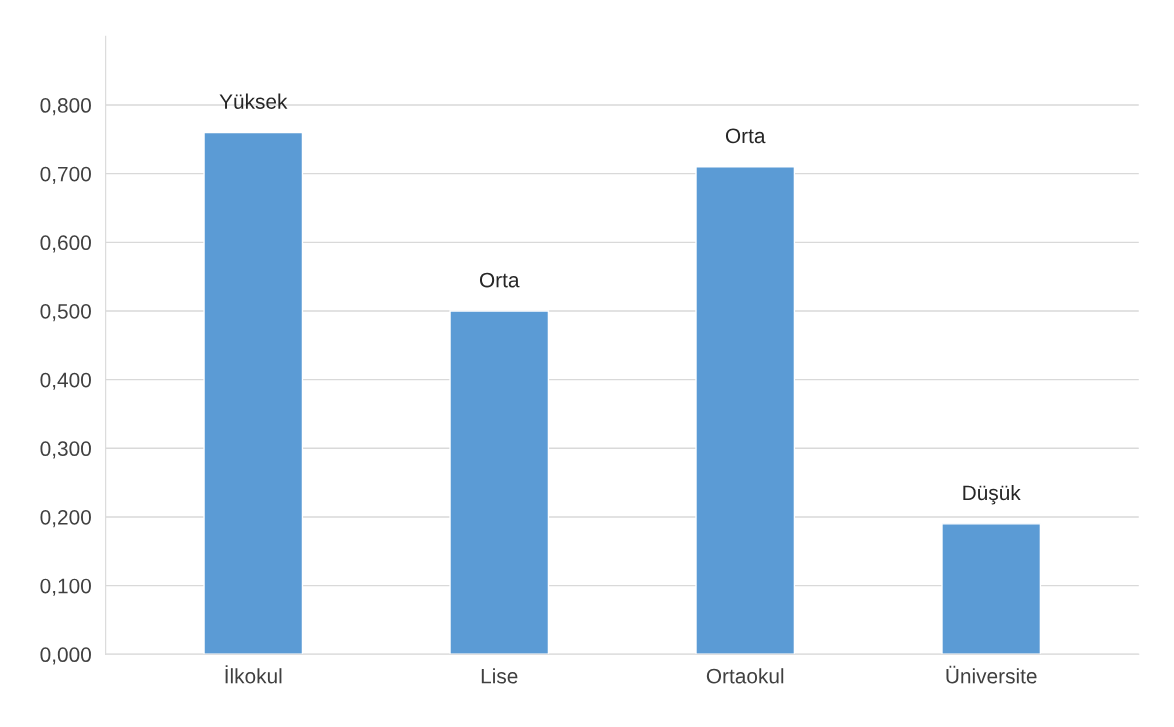  Describe the element at coordinates (65, 518) in the screenshot. I see `y-tick-label: 0,200` at that location.